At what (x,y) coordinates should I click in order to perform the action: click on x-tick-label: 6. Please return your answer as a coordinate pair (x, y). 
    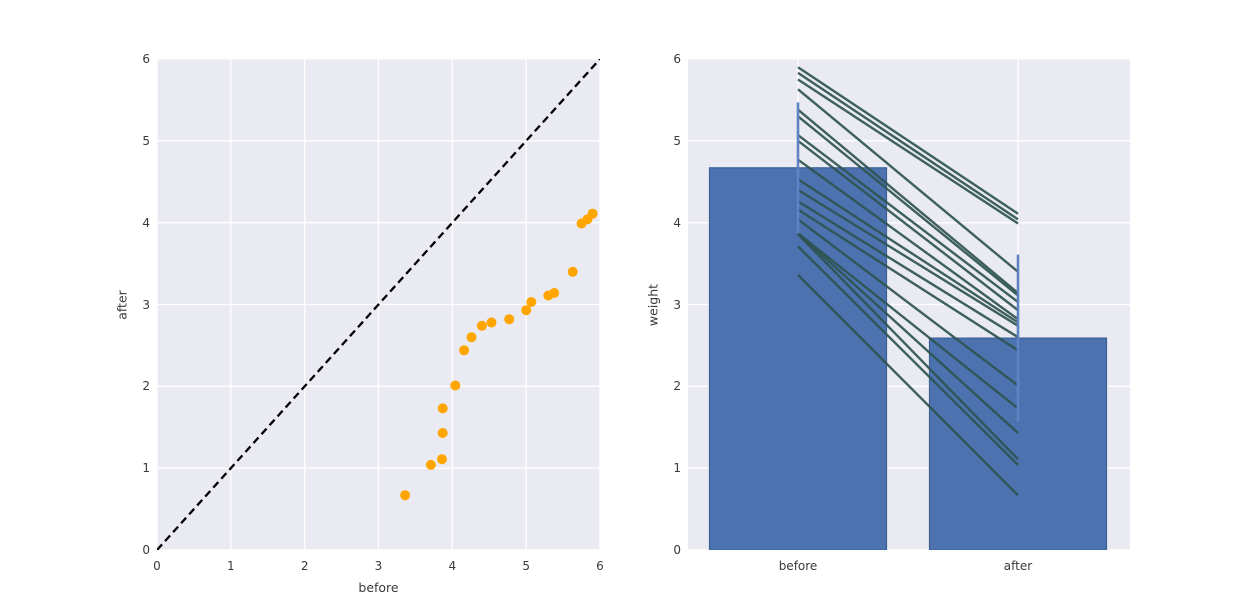
    Looking at the image, I should click on (600, 566).